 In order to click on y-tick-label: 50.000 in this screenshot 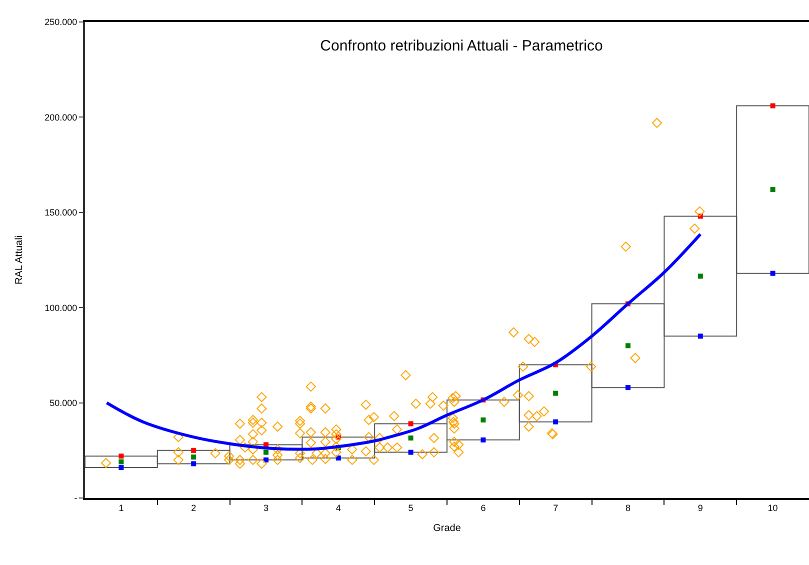, I will do `click(64, 403)`.